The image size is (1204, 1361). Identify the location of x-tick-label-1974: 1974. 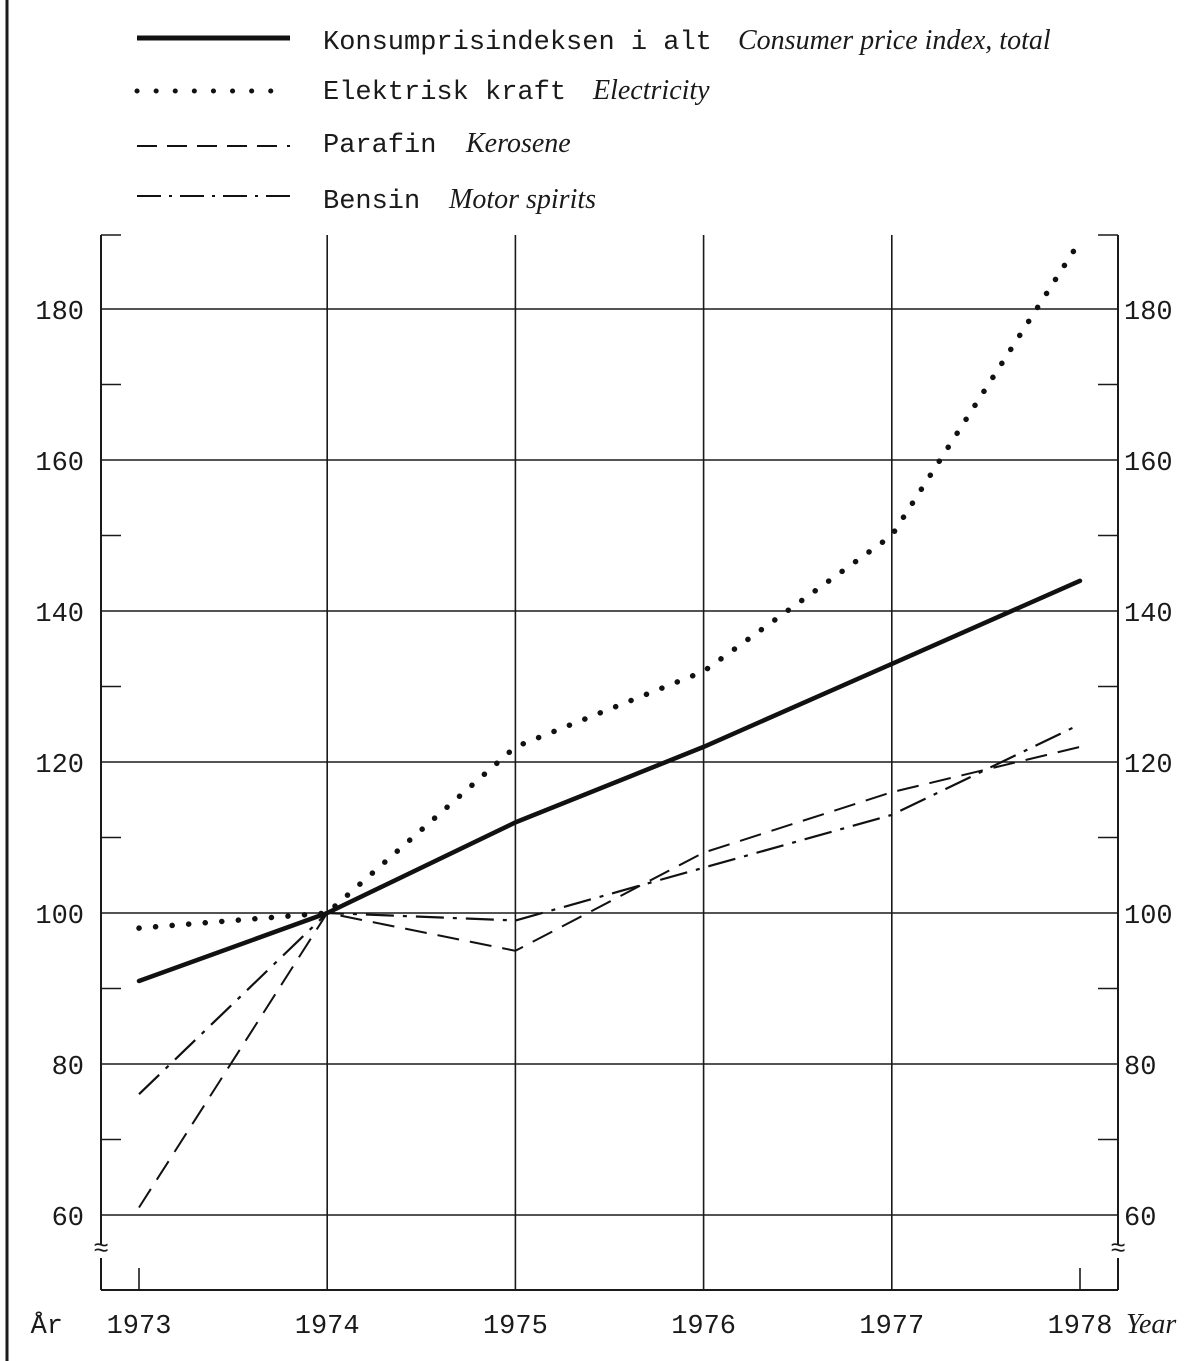
(327, 1327).